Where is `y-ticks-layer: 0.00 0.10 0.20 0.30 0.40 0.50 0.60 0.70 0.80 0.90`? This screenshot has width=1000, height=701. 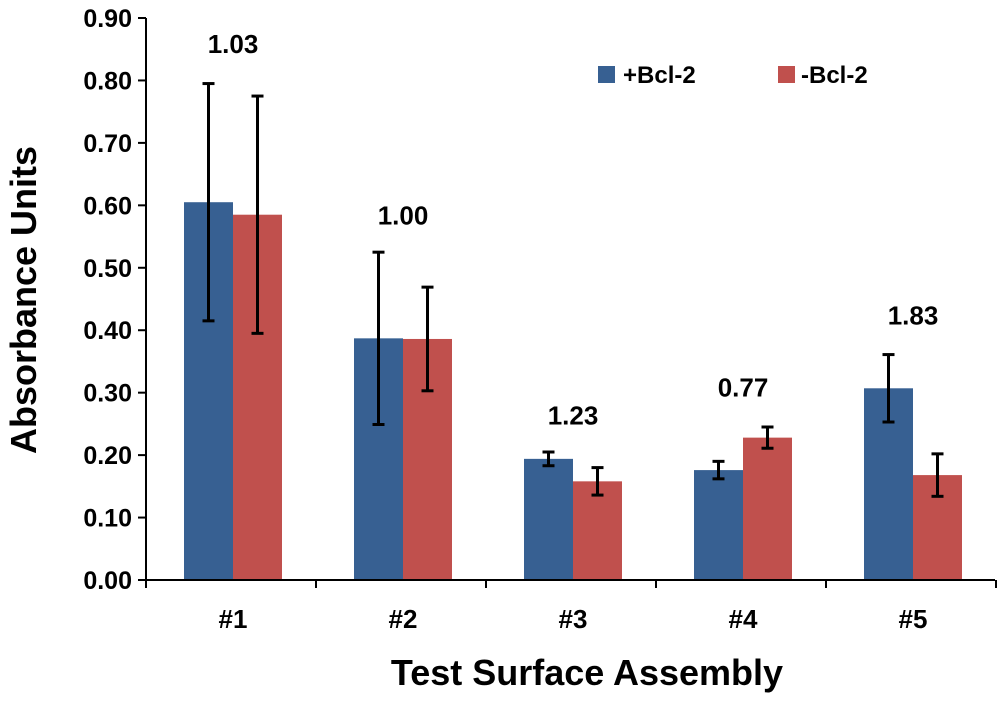 y-ticks-layer: 0.00 0.10 0.20 0.30 0.40 0.50 0.60 0.70 0.80 0.90 is located at coordinates (114, 300).